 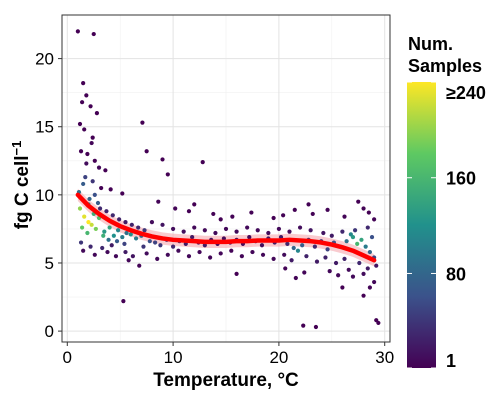 What do you see at coordinates (44, 59) in the screenshot?
I see `y-tick-label: 20` at bounding box center [44, 59].